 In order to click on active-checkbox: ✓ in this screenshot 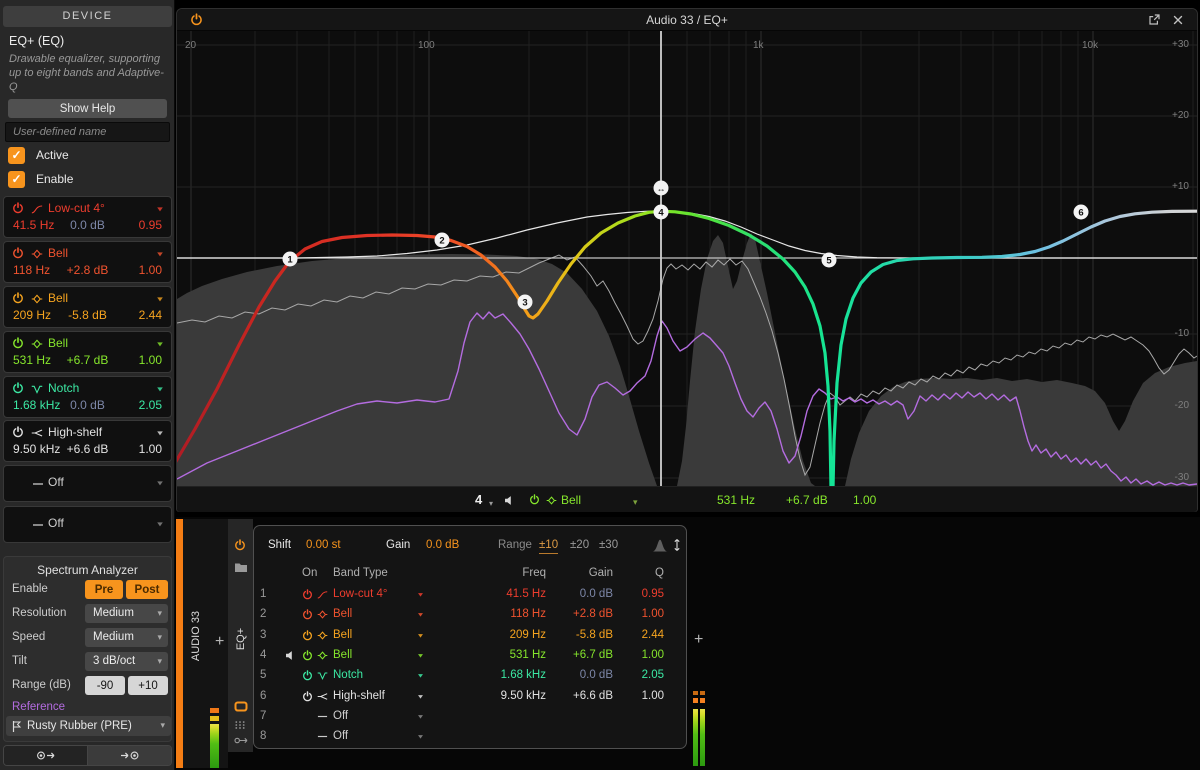, I will do `click(16, 155)`.